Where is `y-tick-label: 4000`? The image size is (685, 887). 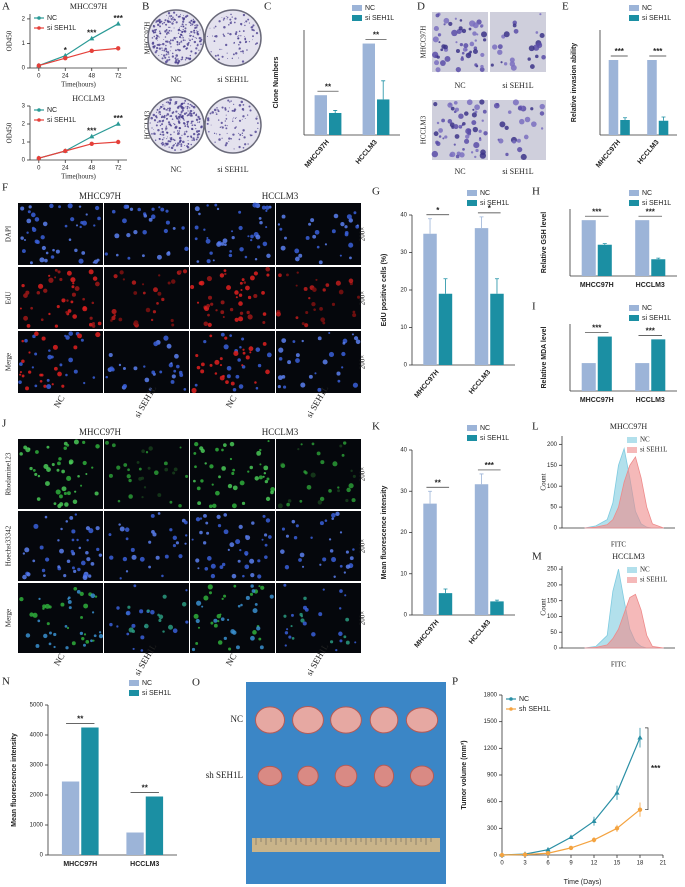
y-tick-label: 4000 is located at coordinates (37, 736).